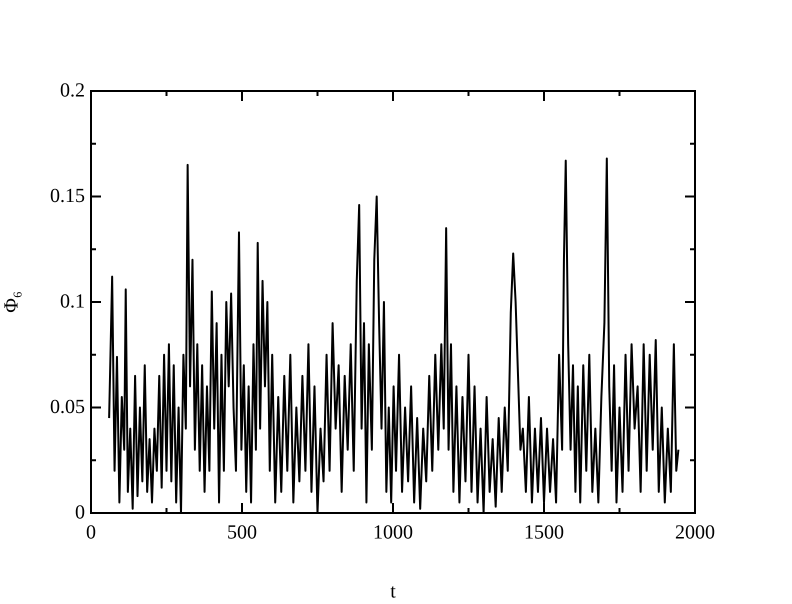 The image size is (792, 604). What do you see at coordinates (544, 532) in the screenshot?
I see `x-tick-label: 1500` at bounding box center [544, 532].